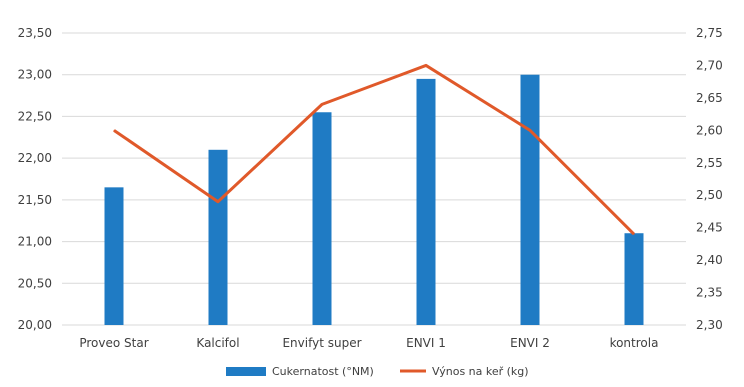 This screenshot has width=744, height=387. I want to click on category-label: ENVI 2, so click(530, 343).